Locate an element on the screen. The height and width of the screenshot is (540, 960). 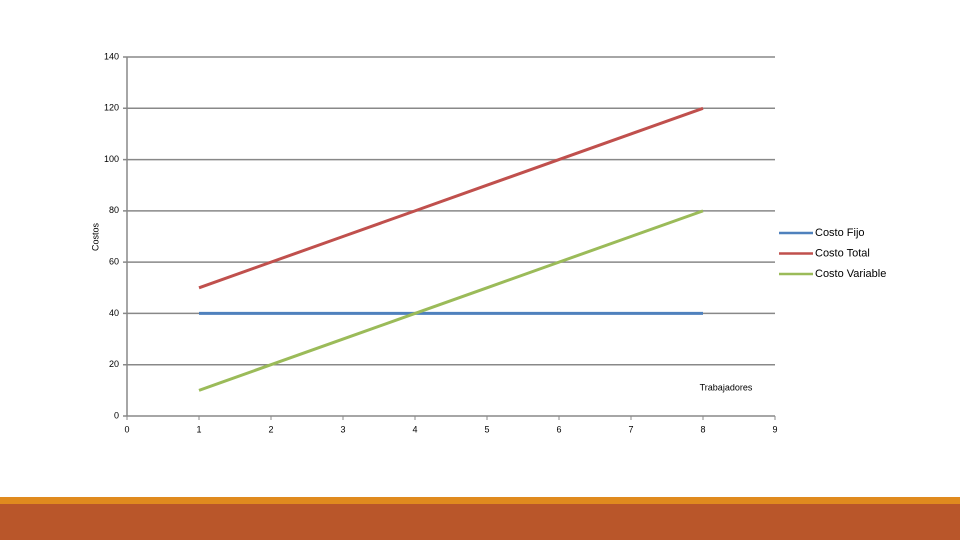
x-tick-label: 5 is located at coordinates (486, 429).